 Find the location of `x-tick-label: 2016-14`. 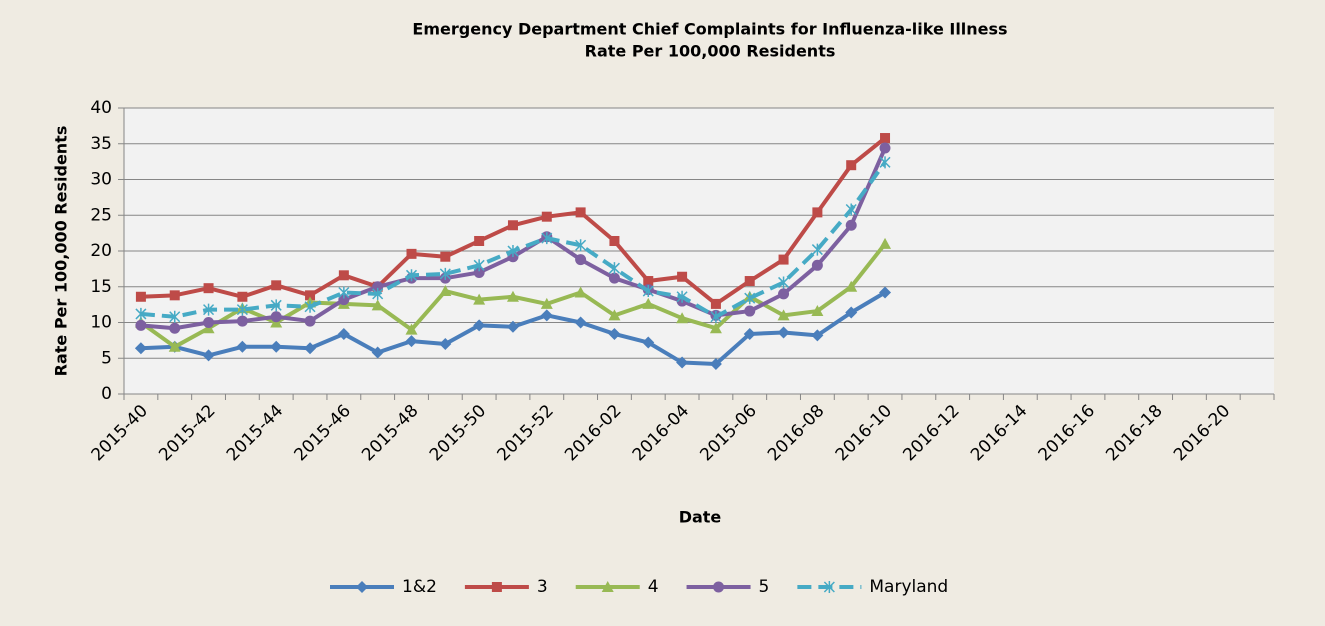

x-tick-label: 2016-14 is located at coordinates (999, 433).